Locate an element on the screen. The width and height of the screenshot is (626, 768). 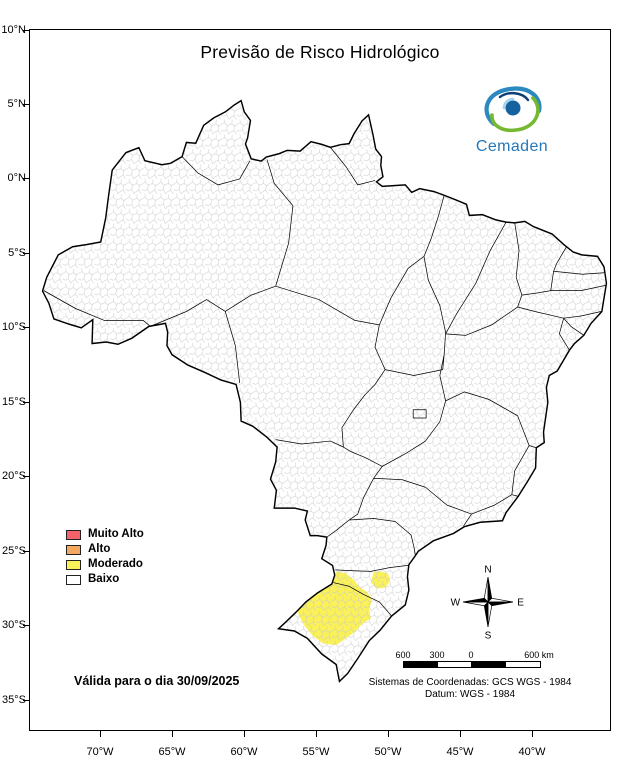
risk-legend: Muito Alto Alto Moderado Baixo is located at coordinates (105, 557).